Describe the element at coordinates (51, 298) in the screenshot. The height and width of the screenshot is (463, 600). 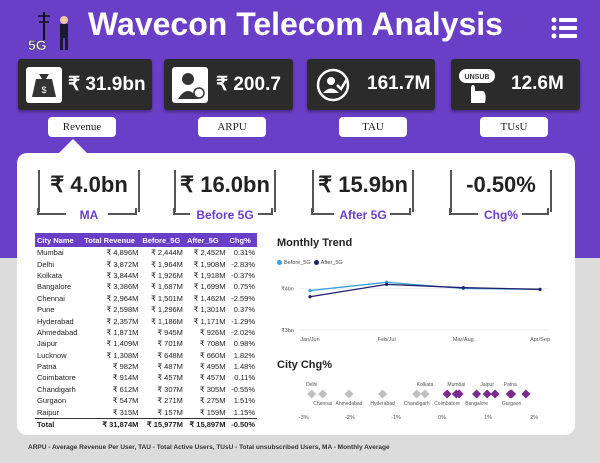
I see `city-cell: Chennai` at that location.